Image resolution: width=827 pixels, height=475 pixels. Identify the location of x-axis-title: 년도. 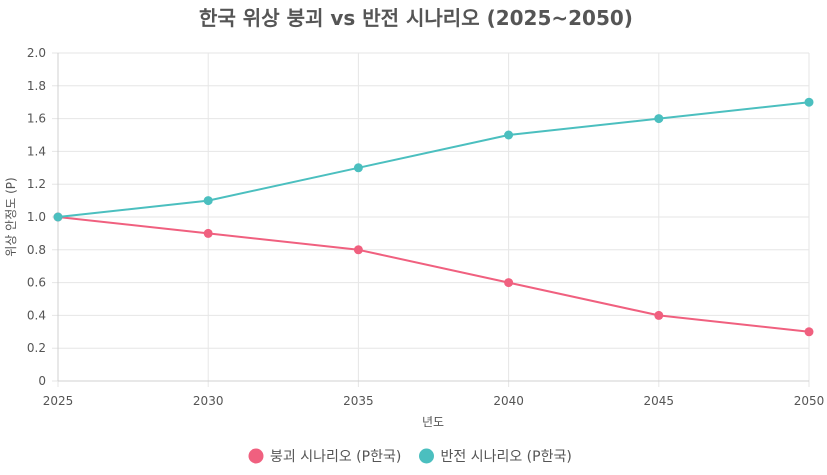
(433, 422).